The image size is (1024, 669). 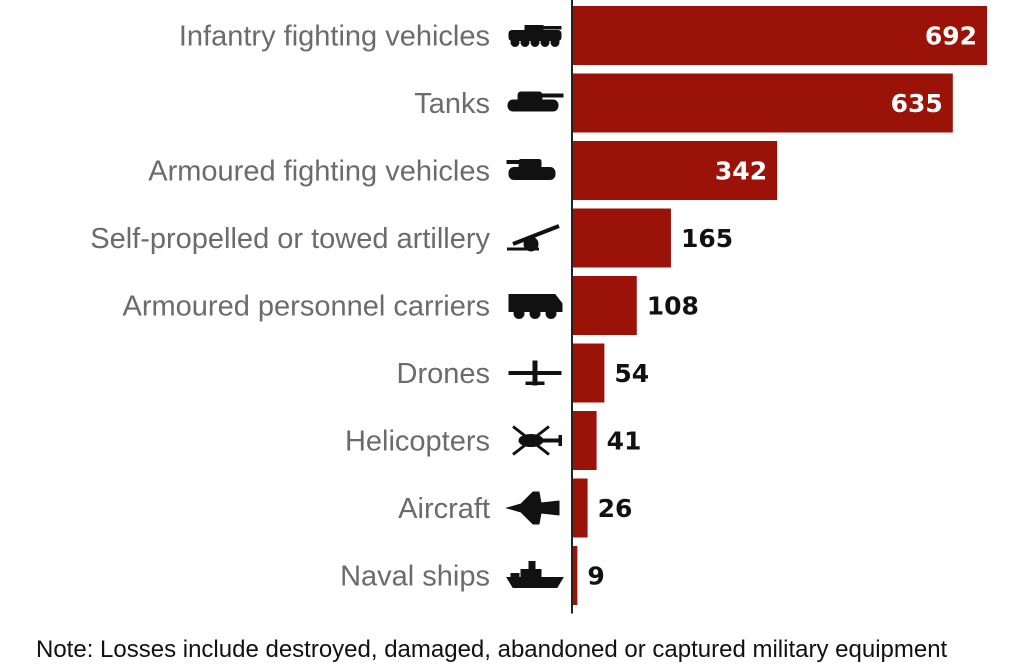 I want to click on category-label: Helicopters, so click(x=417, y=442).